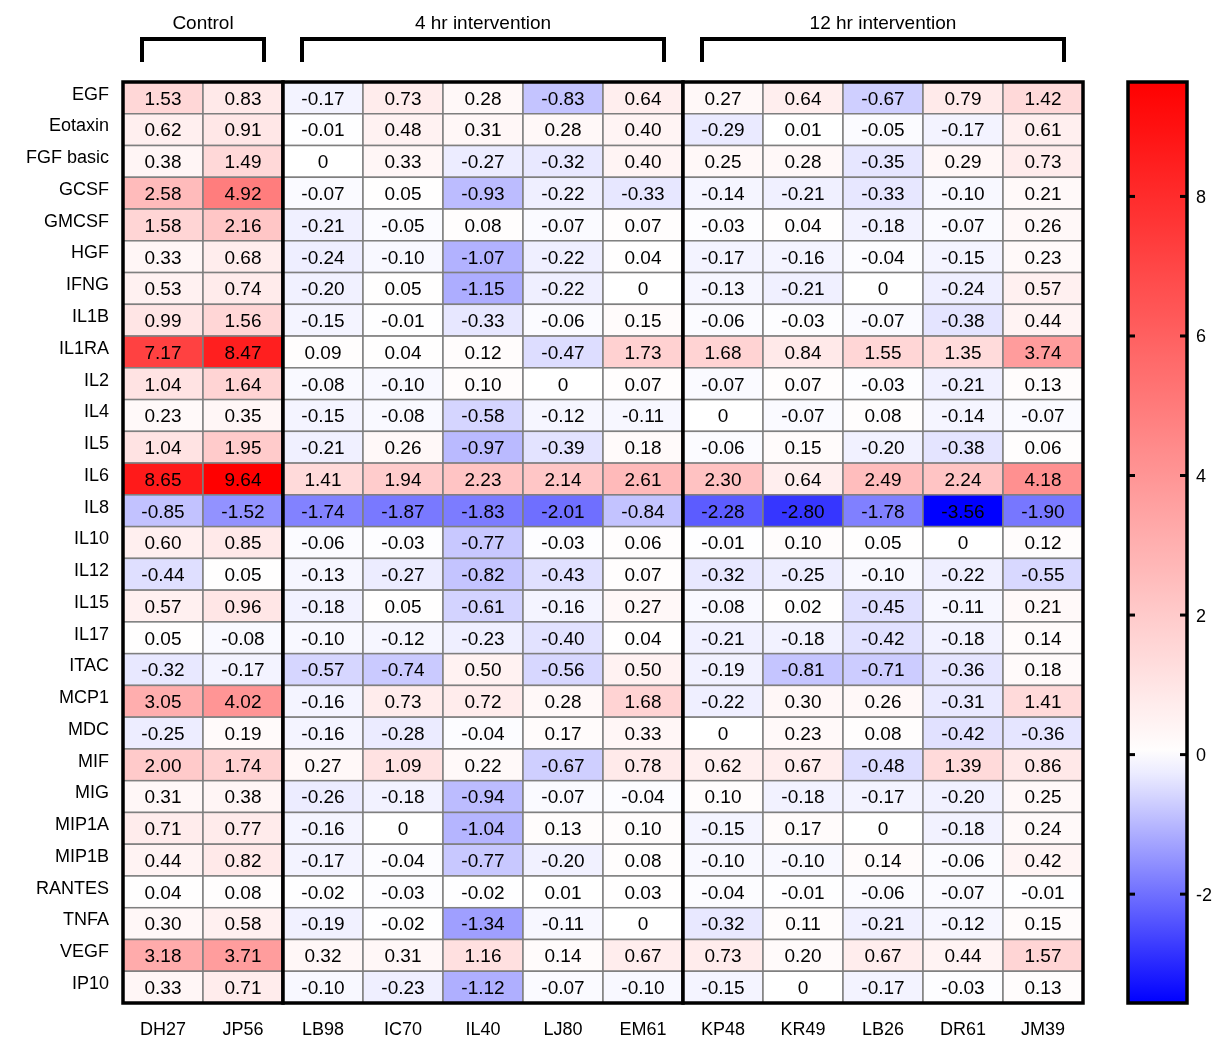 Image resolution: width=1215 pixels, height=1039 pixels. What do you see at coordinates (243, 1029) in the screenshot?
I see `x-tick-label: JP56` at bounding box center [243, 1029].